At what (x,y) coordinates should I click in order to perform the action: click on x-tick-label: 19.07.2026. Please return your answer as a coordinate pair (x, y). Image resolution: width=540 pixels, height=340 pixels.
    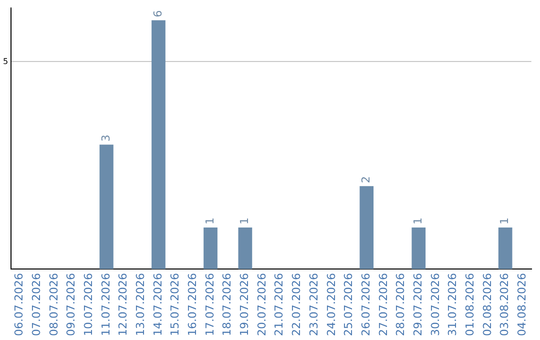
    Looking at the image, I should click on (245, 304).